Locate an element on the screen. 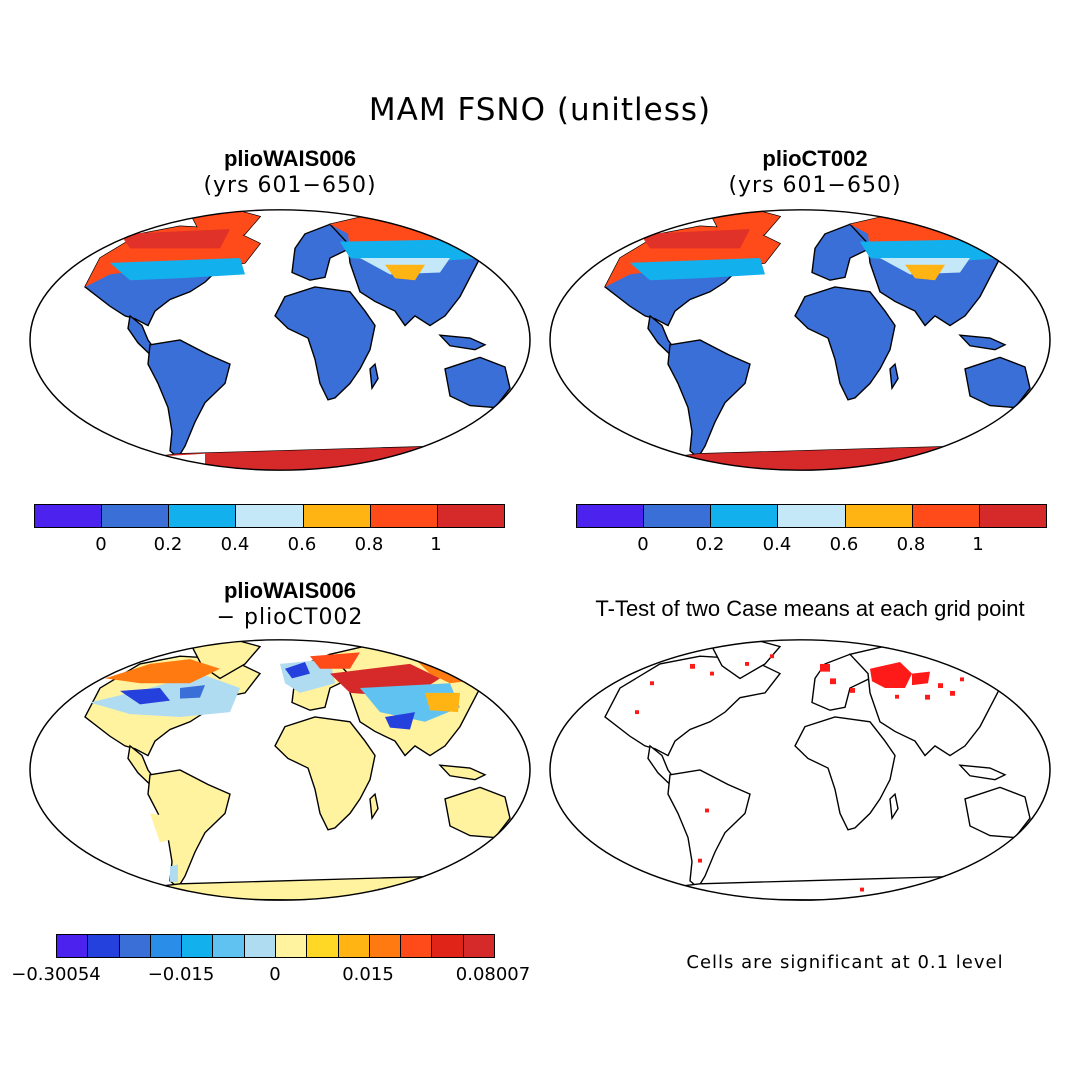  tick-label: 0.015 is located at coordinates (368, 974).